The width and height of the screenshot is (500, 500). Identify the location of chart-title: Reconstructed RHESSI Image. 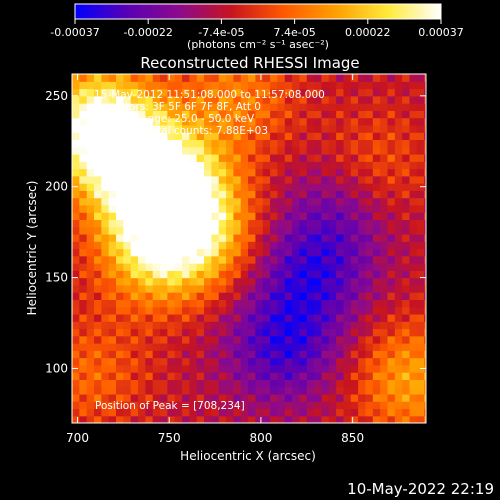
(249, 63).